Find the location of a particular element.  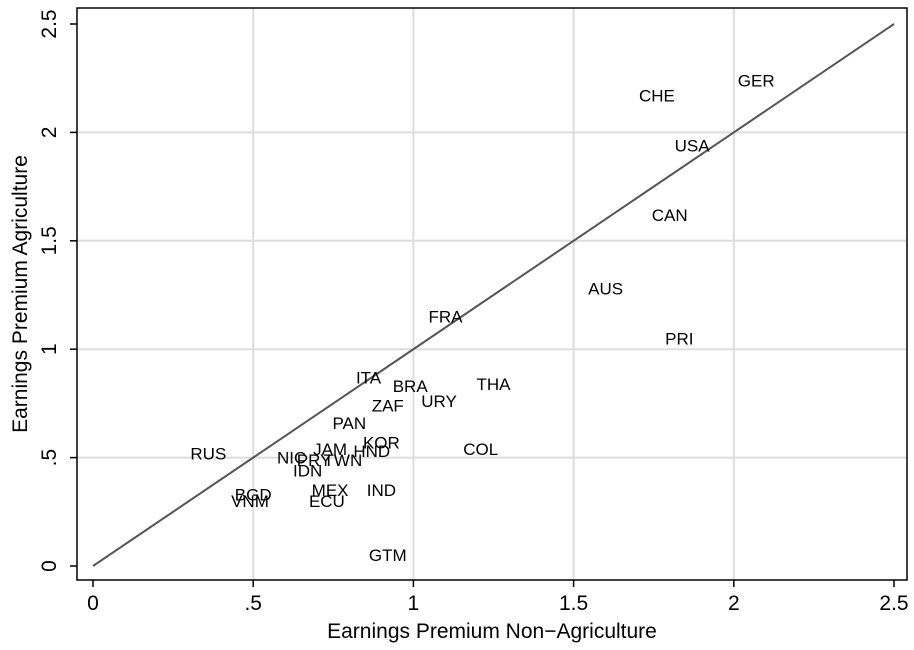

y-tick-label: 1.5 is located at coordinates (49, 240).